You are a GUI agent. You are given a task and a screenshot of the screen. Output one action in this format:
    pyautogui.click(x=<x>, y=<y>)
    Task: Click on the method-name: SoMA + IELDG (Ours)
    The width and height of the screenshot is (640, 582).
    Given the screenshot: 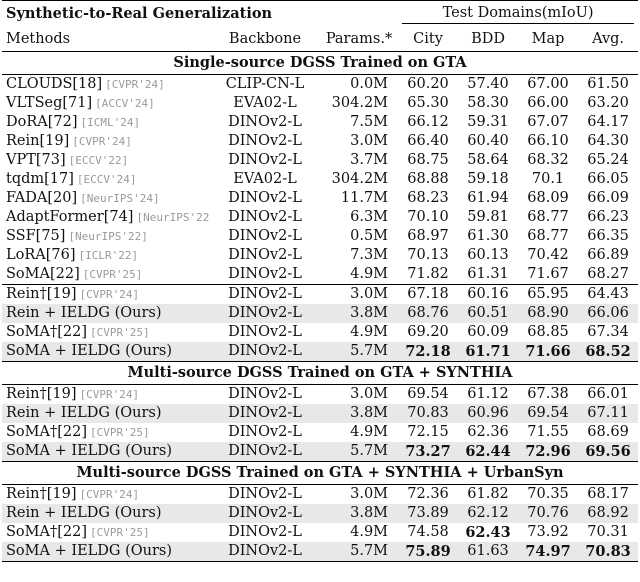 What is the action you would take?
    pyautogui.click(x=89, y=351)
    